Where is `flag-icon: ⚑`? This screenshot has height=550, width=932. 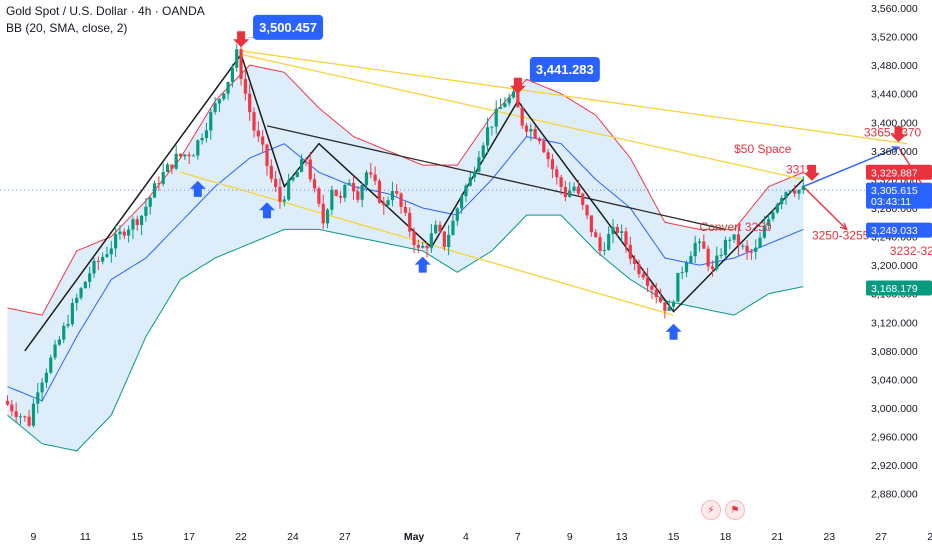 flag-icon: ⚑ is located at coordinates (735, 510).